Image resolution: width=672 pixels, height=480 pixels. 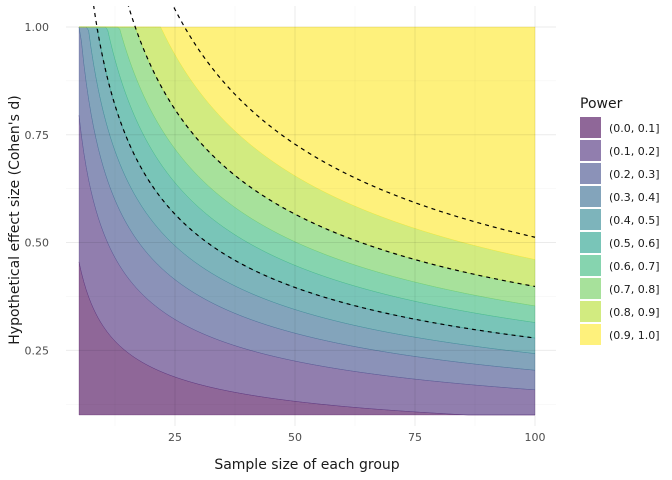 I want to click on legend-label: (0.8, 0.9], so click(x=634, y=312).